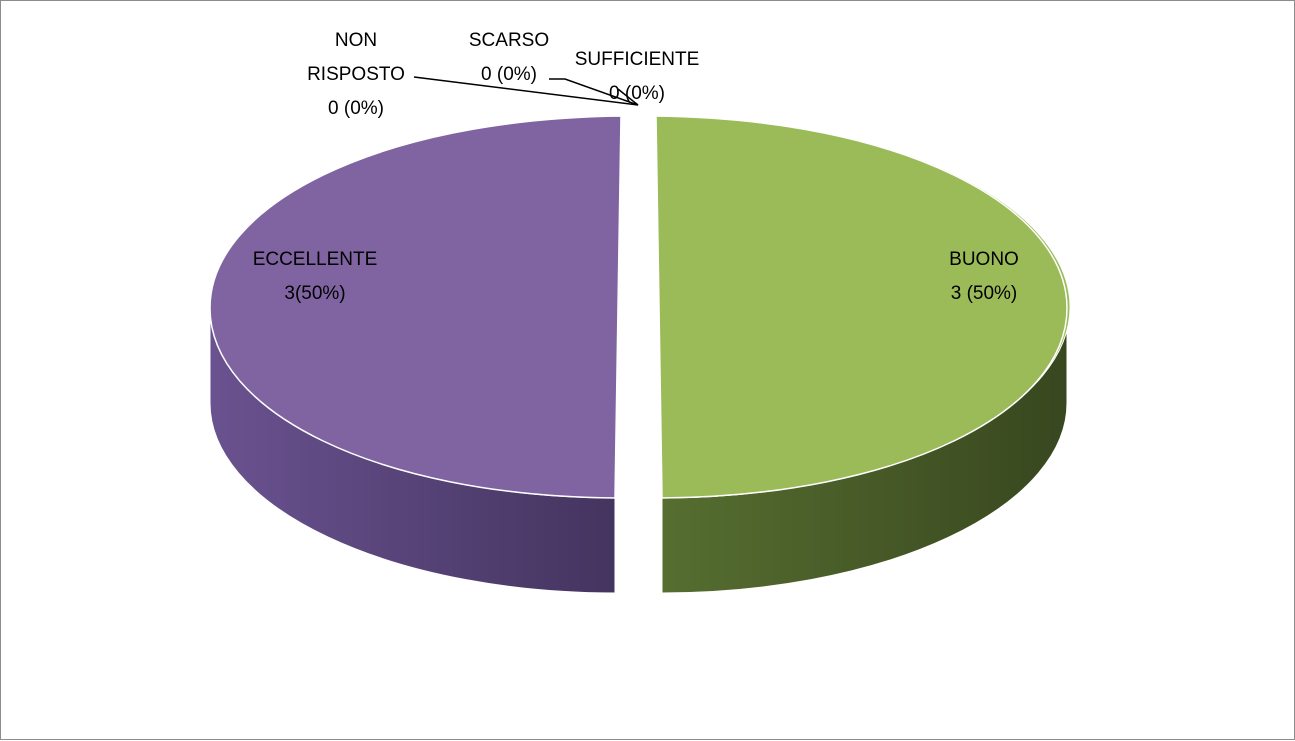  What do you see at coordinates (509, 74) in the screenshot?
I see `label-scarso-value: 0 (0%)` at bounding box center [509, 74].